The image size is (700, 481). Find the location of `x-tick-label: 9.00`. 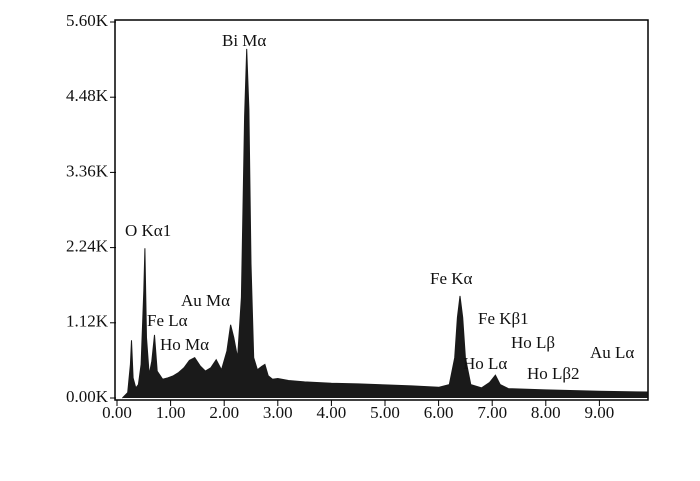

x-tick-label: 9.00 is located at coordinates (600, 412).